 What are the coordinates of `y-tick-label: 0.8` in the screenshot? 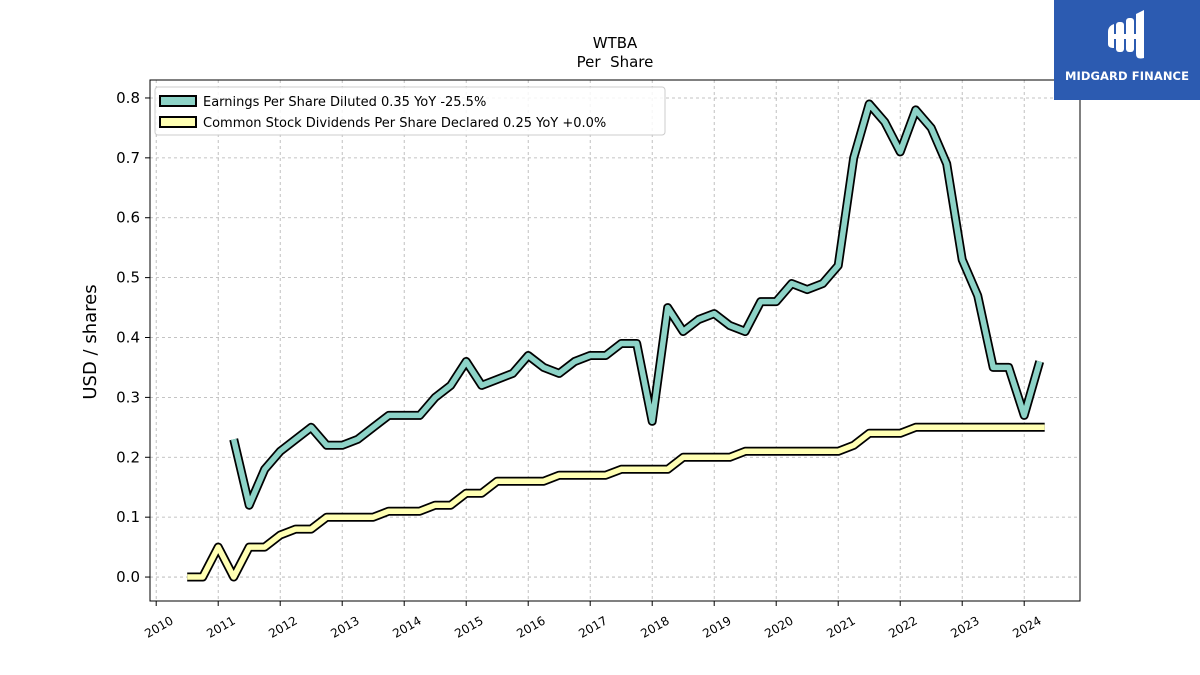 It's located at (128, 98).